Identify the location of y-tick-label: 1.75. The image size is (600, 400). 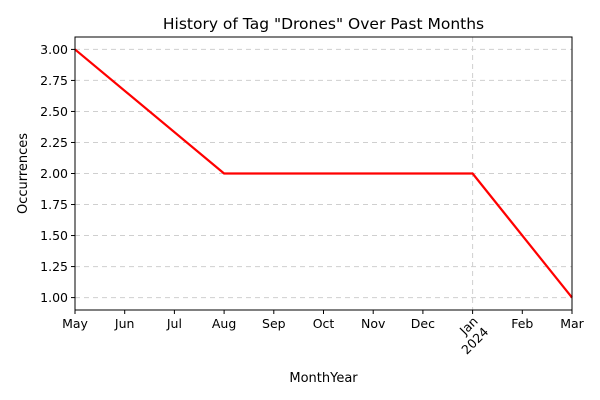
(54, 204).